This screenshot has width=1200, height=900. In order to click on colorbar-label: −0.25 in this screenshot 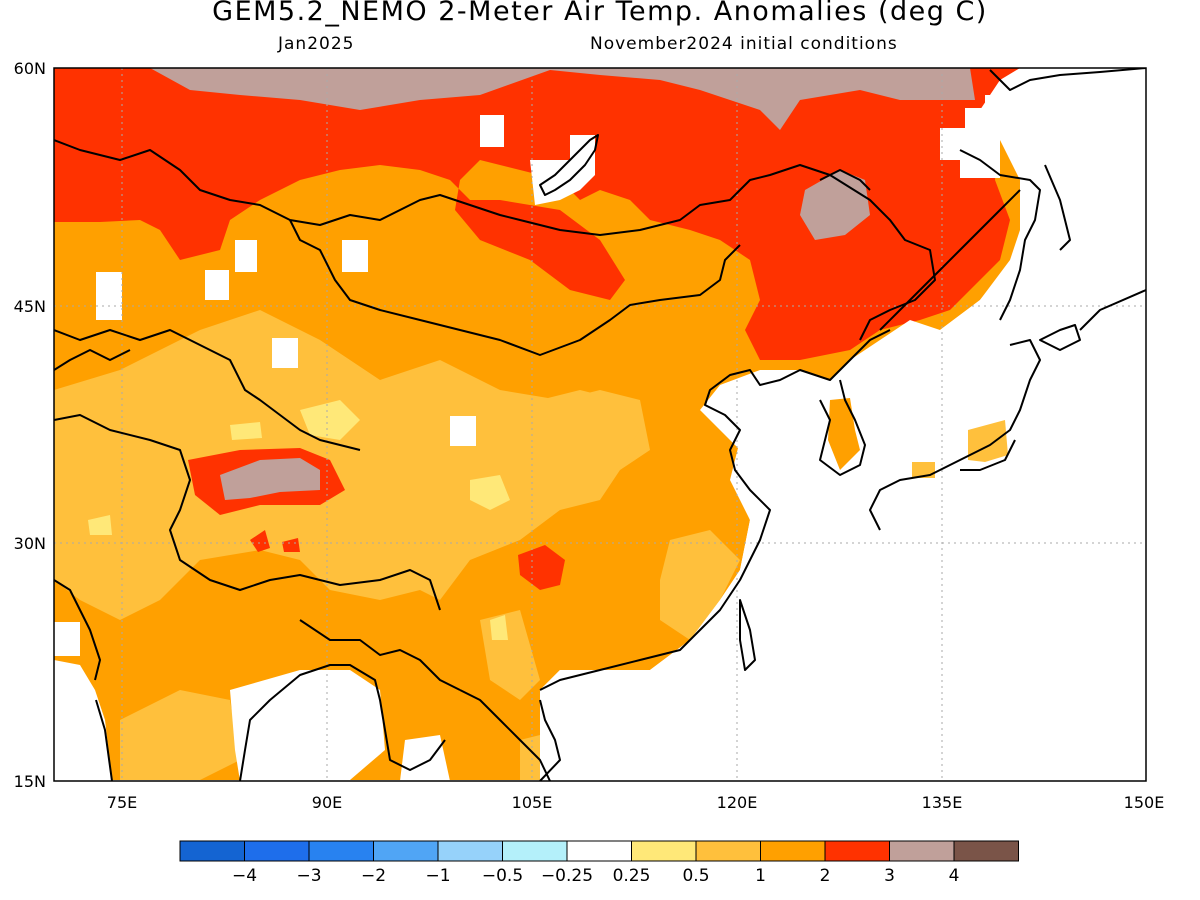, I will do `click(567, 876)`.